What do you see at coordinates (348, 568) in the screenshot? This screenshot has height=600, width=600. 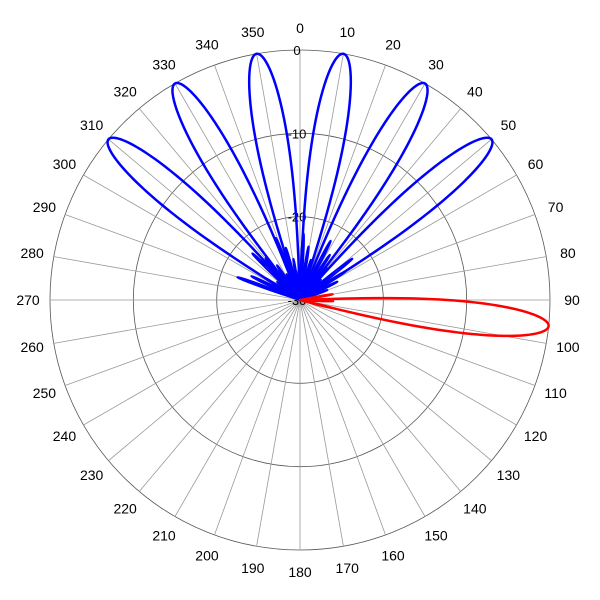 I see `angle-tick-label: 170` at bounding box center [348, 568].